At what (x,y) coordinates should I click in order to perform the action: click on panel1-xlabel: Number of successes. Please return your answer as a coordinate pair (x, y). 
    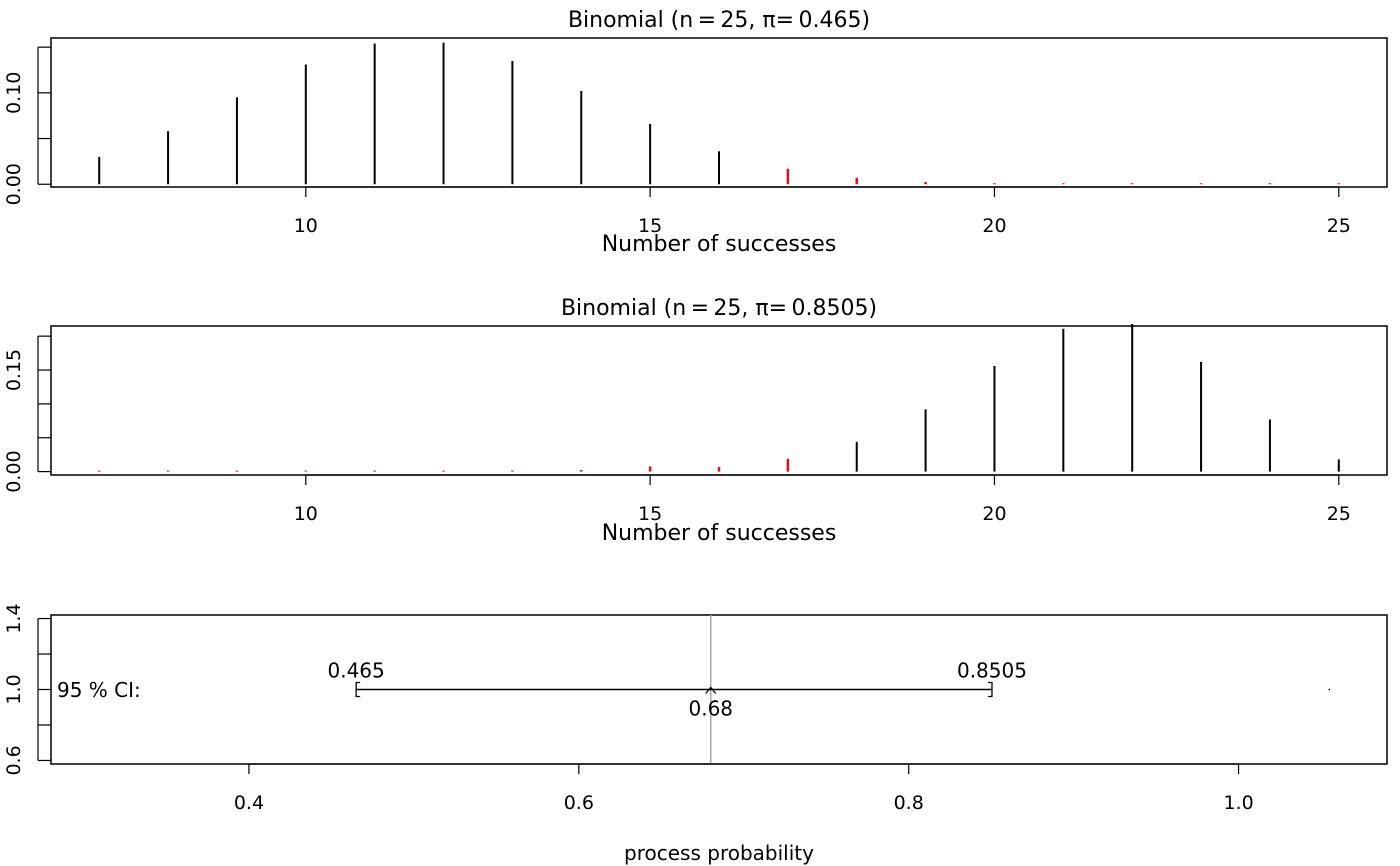
    Looking at the image, I should click on (719, 244).